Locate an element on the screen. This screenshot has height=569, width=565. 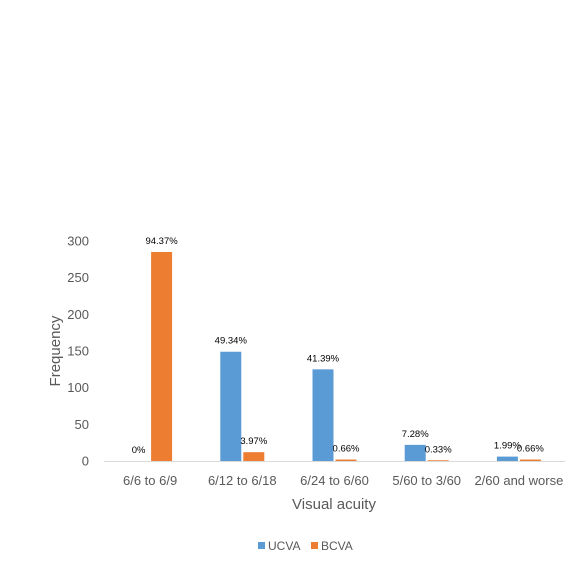
data-label-ucva: 7.28% is located at coordinates (415, 434).